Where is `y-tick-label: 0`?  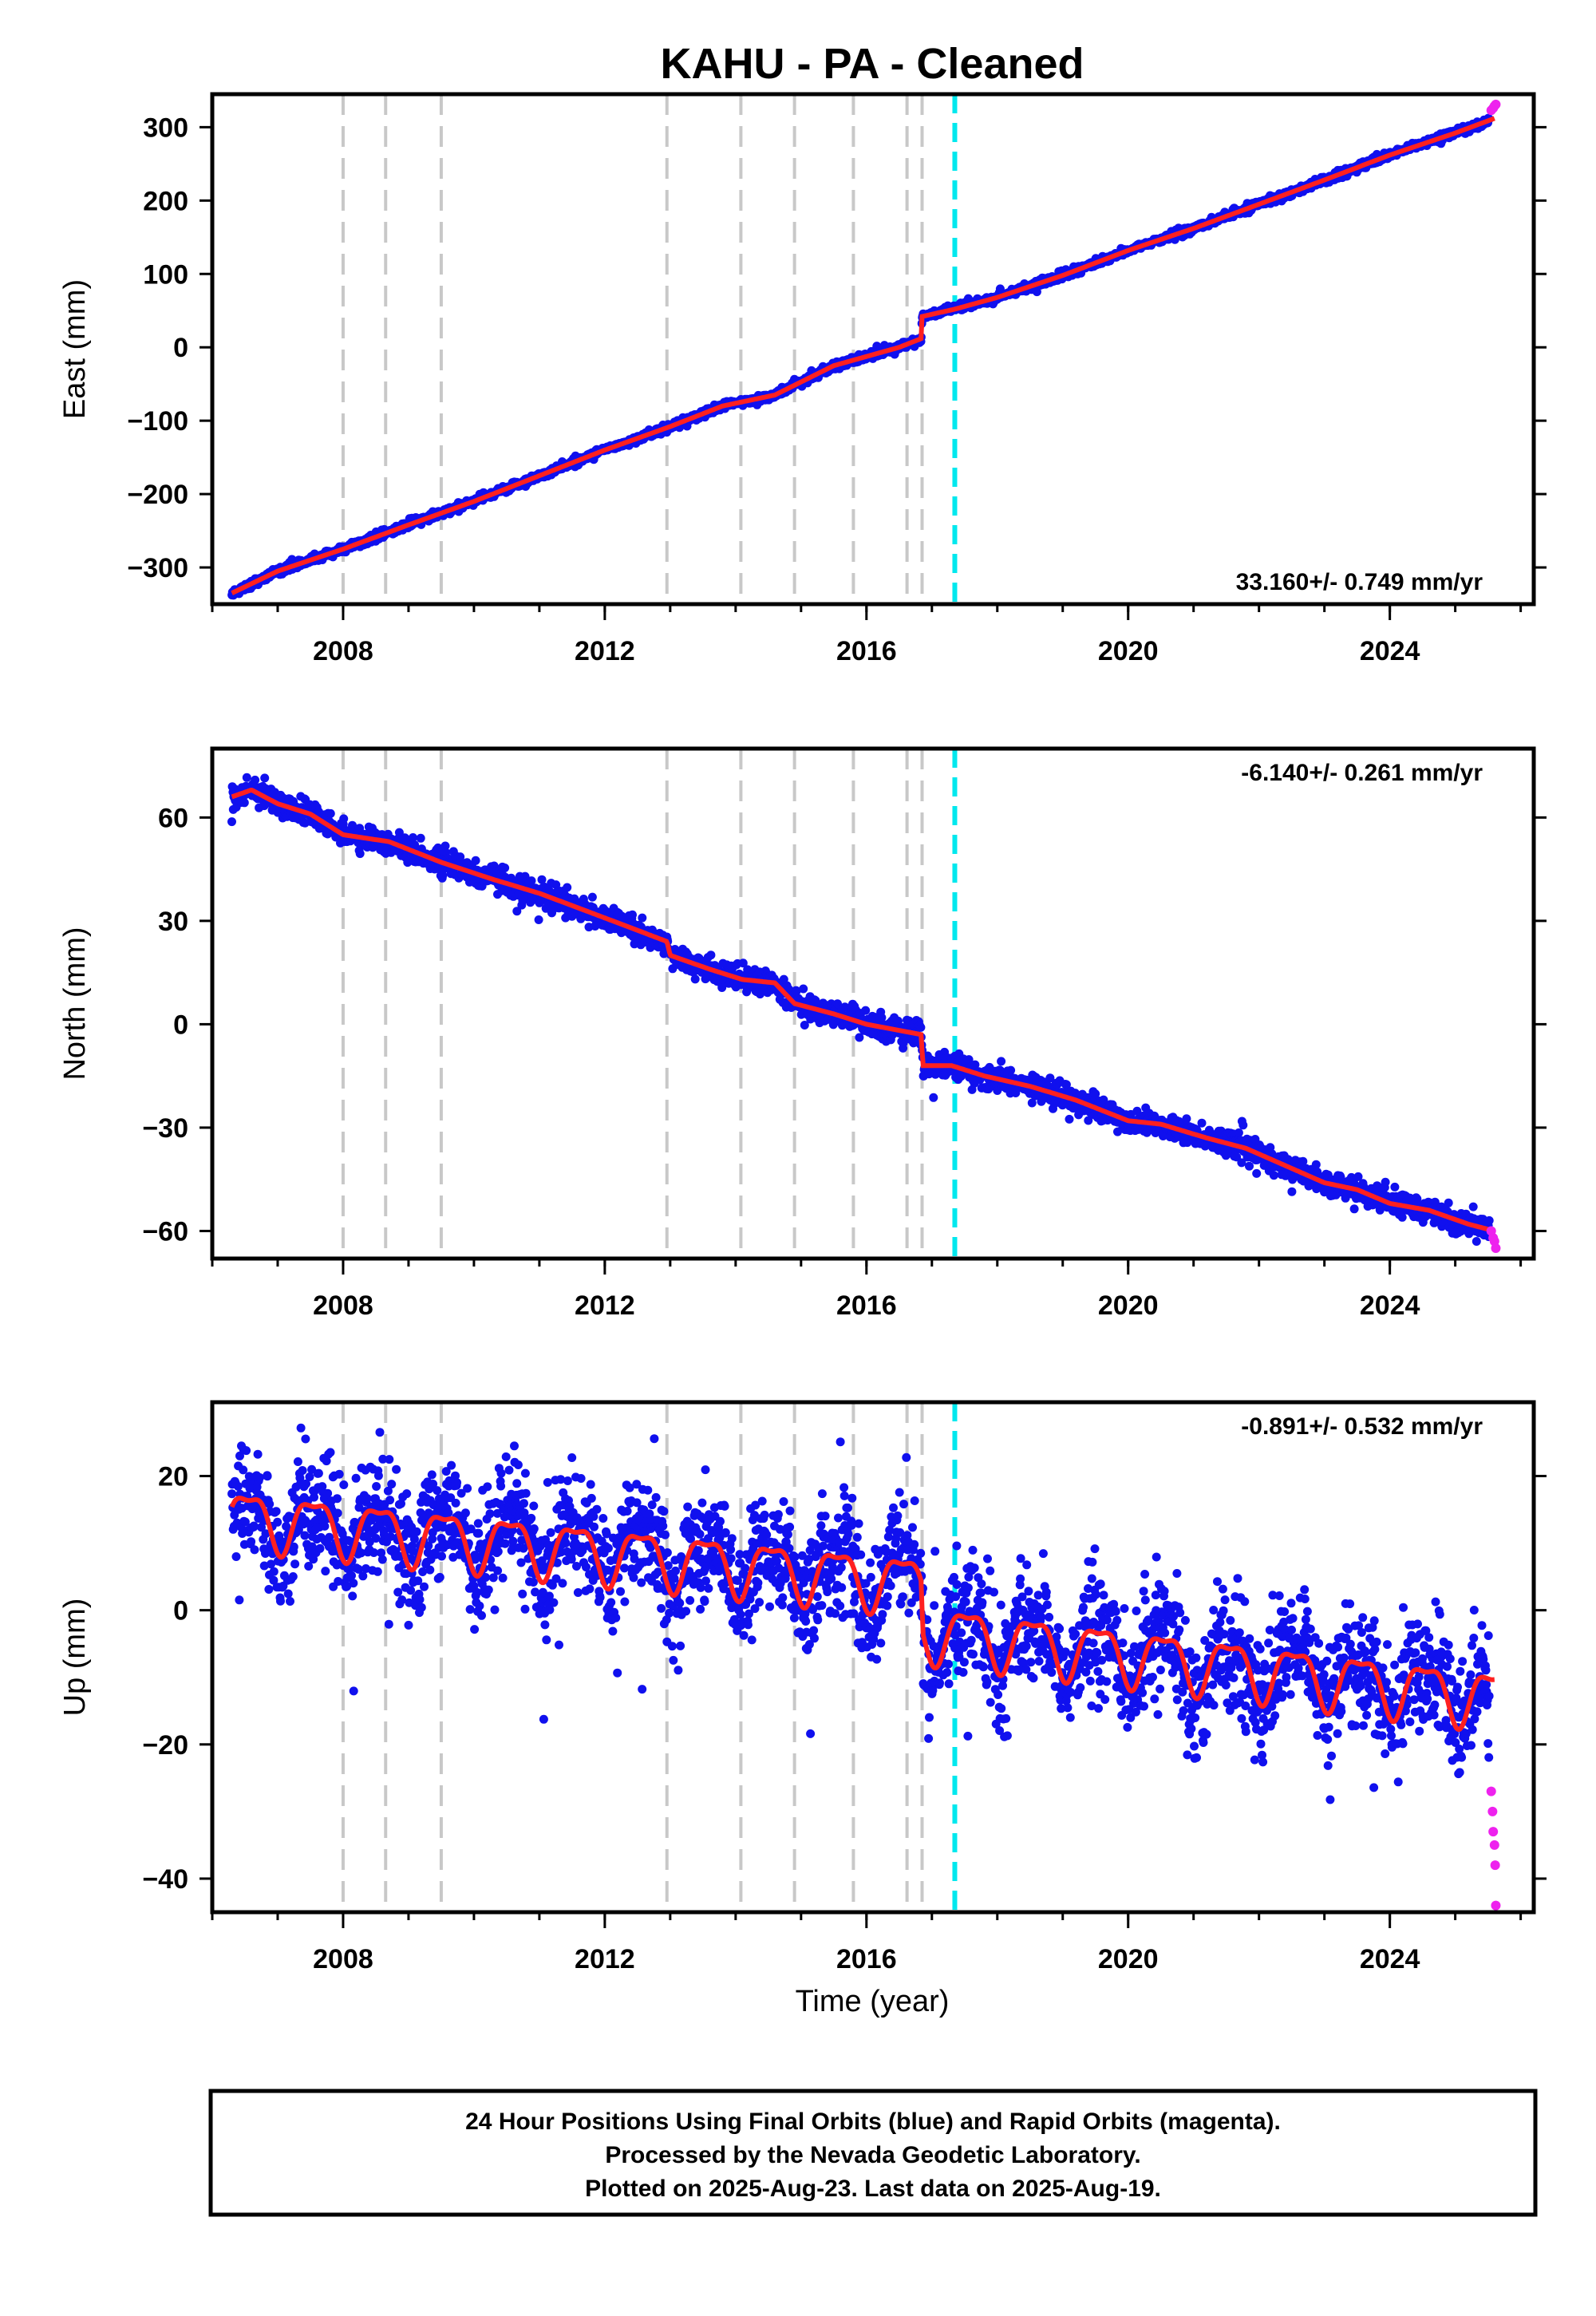 y-tick-label: 0 is located at coordinates (180, 348).